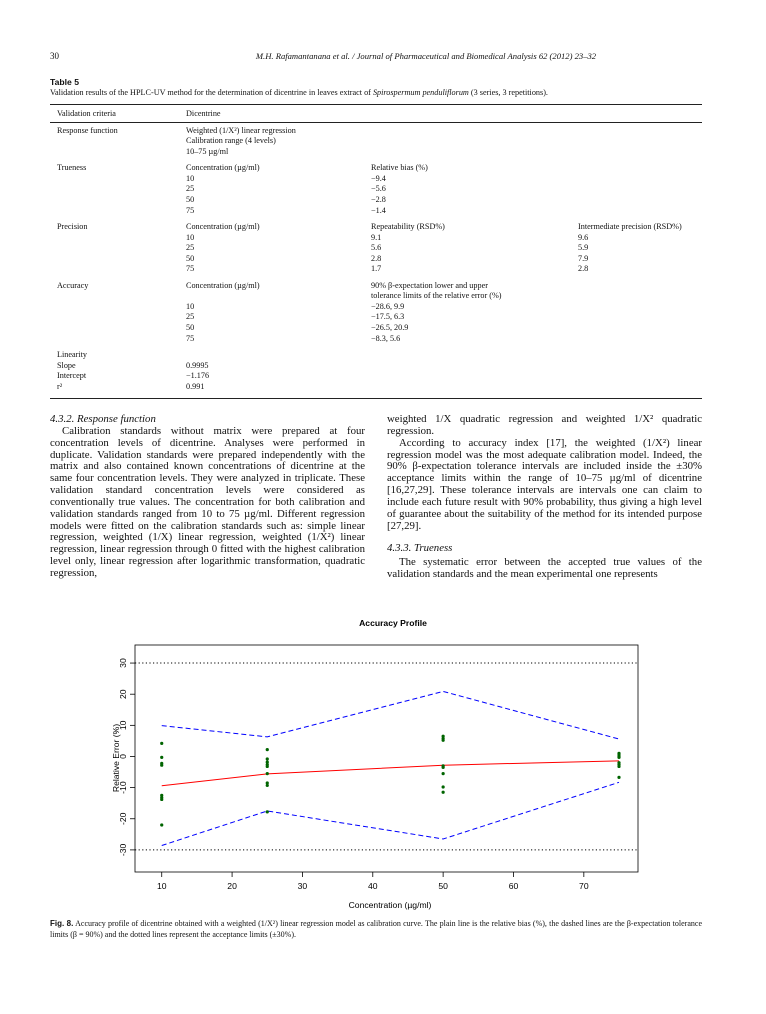 Image resolution: width=766 pixels, height=1014 pixels. Describe the element at coordinates (386, 758) in the screenshot. I see `plot-frame` at that location.